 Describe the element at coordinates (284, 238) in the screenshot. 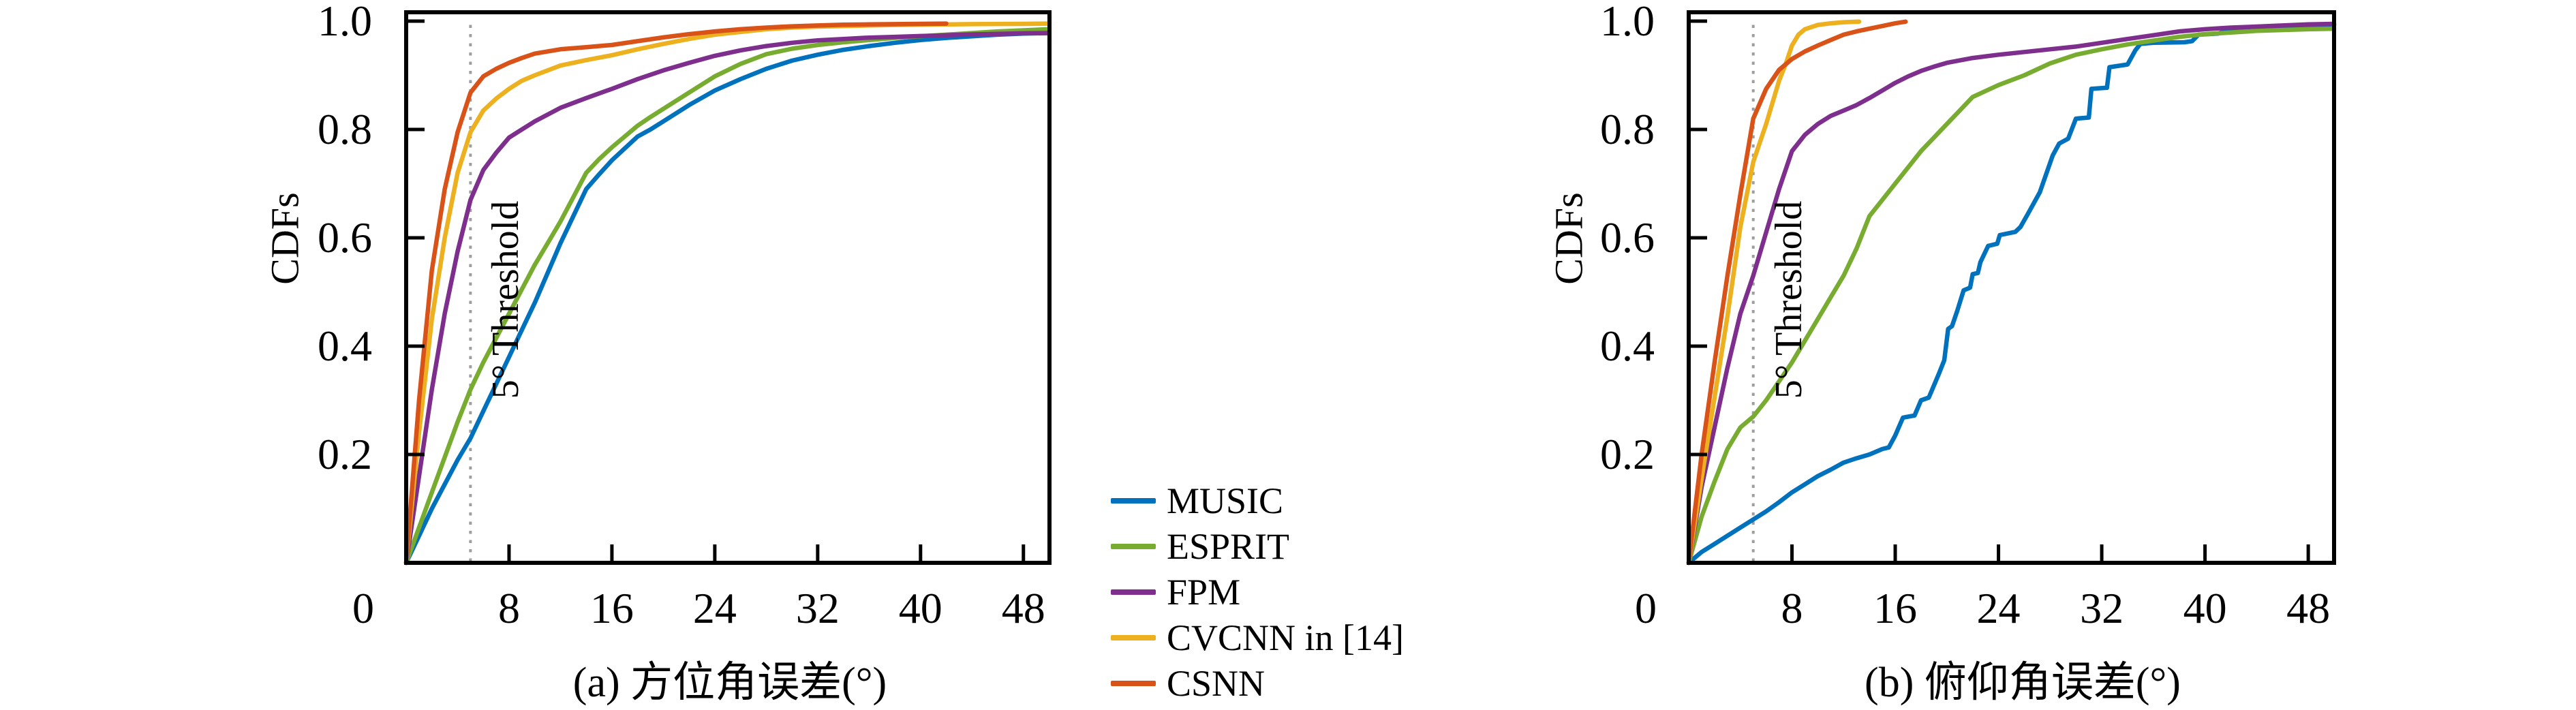

I see `y-axis-title-a: CDFs` at that location.